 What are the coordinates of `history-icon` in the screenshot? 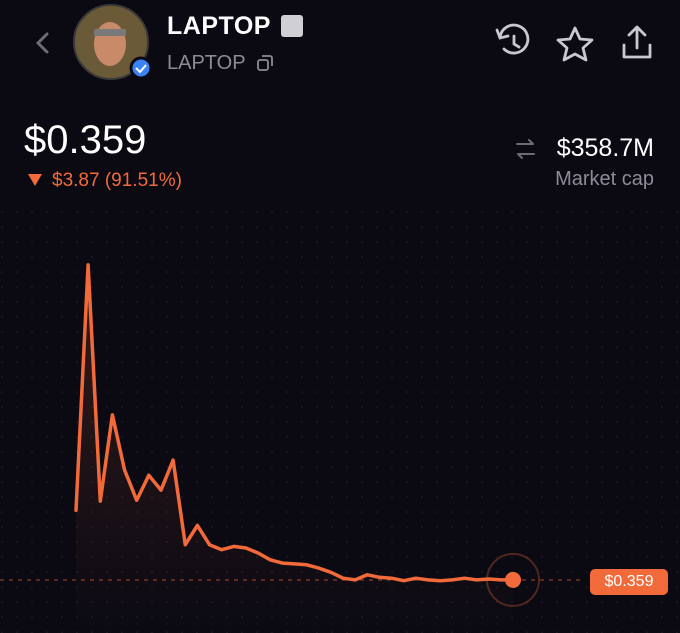 It's located at (512, 39).